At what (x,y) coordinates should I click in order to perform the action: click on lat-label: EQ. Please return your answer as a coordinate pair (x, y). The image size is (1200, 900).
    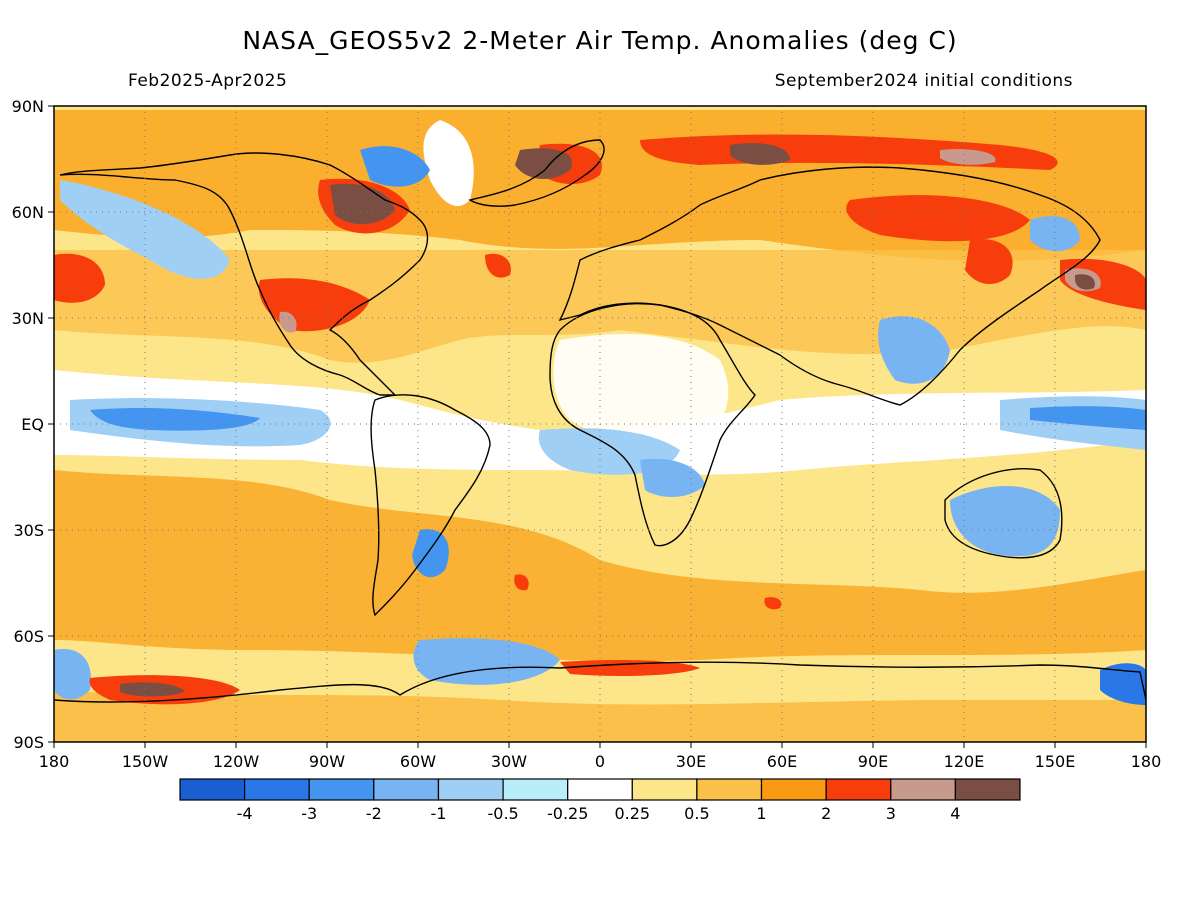
    Looking at the image, I should click on (32, 424).